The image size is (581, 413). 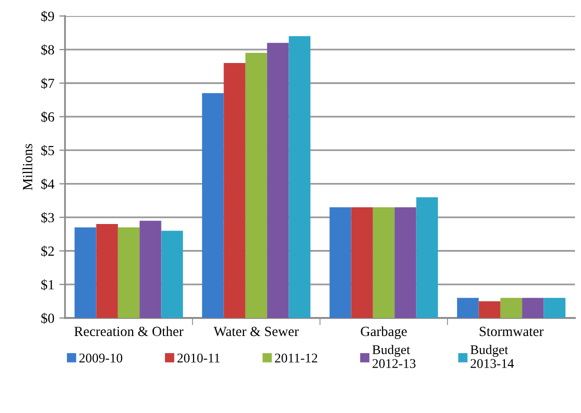 What do you see at coordinates (394, 356) in the screenshot?
I see `legend-label: Budget 2012-13` at bounding box center [394, 356].